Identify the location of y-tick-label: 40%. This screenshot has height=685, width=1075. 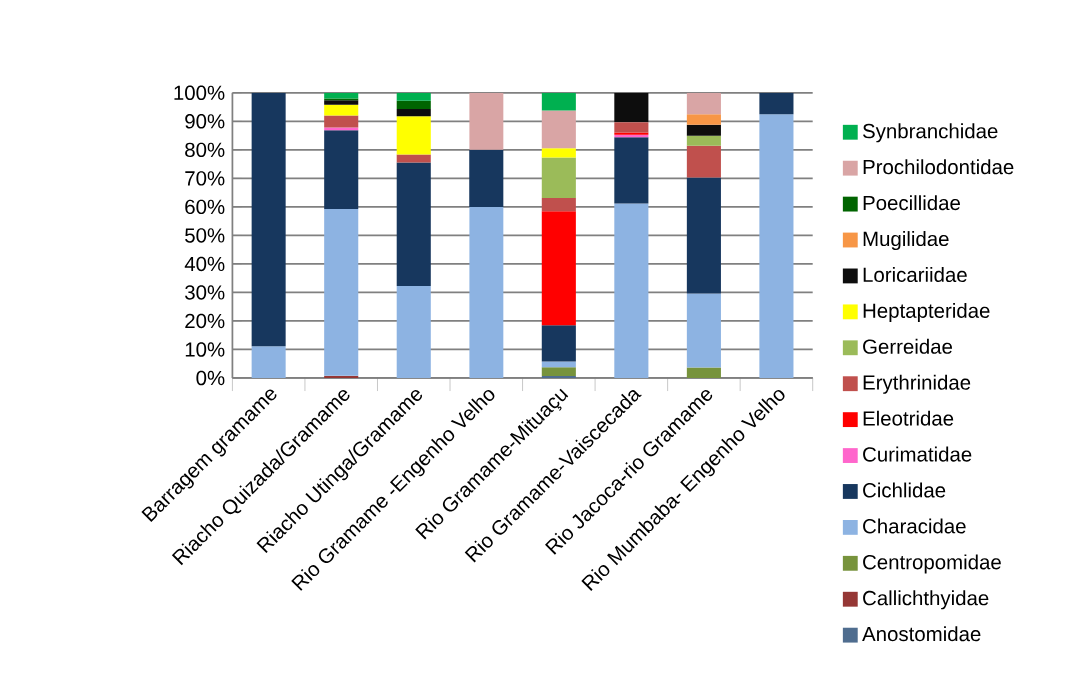
(204, 264).